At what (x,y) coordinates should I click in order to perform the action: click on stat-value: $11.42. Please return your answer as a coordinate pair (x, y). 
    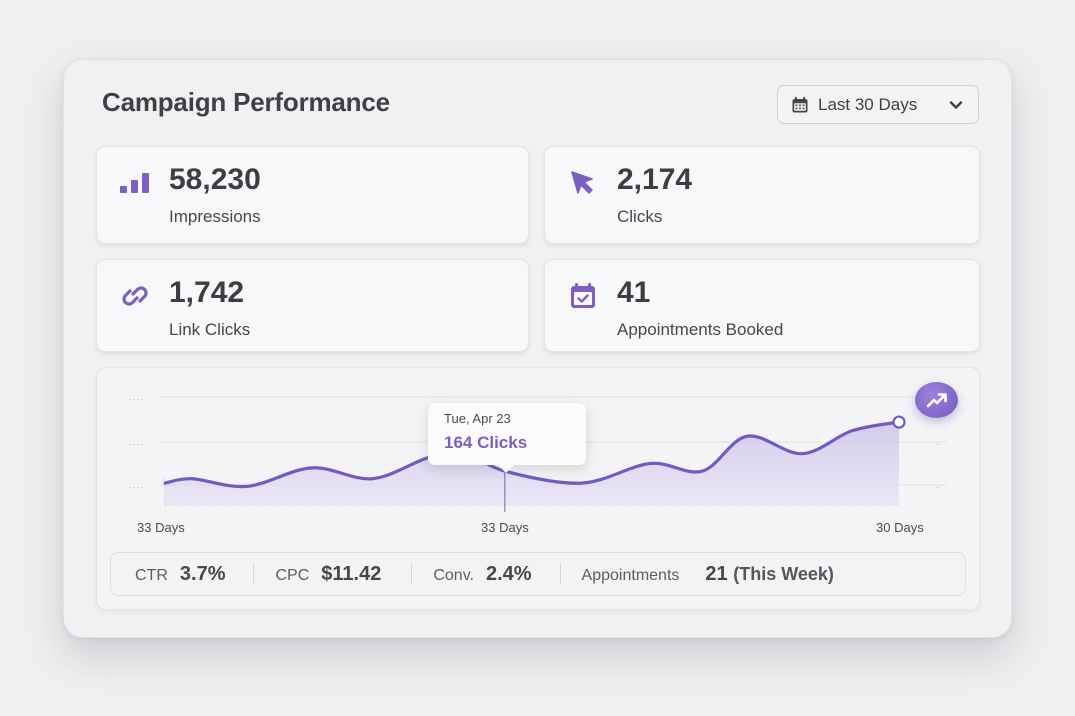
    Looking at the image, I should click on (351, 573).